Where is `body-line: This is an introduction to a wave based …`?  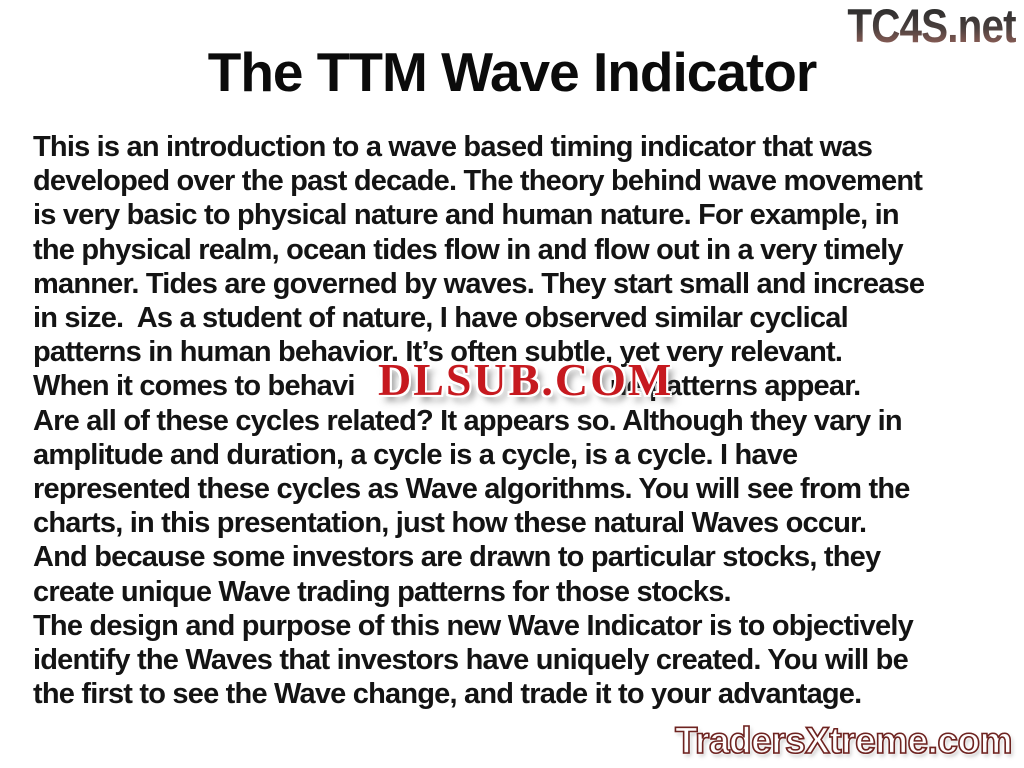
body-line: This is an introduction to a wave based … is located at coordinates (453, 147).